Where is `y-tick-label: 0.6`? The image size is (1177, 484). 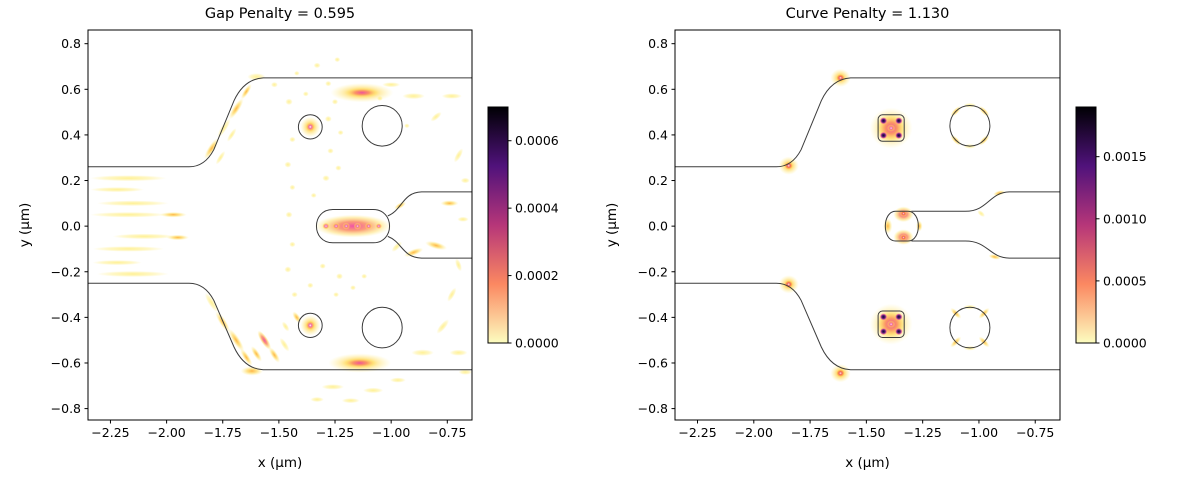
y-tick-label: 0.6 is located at coordinates (71, 89).